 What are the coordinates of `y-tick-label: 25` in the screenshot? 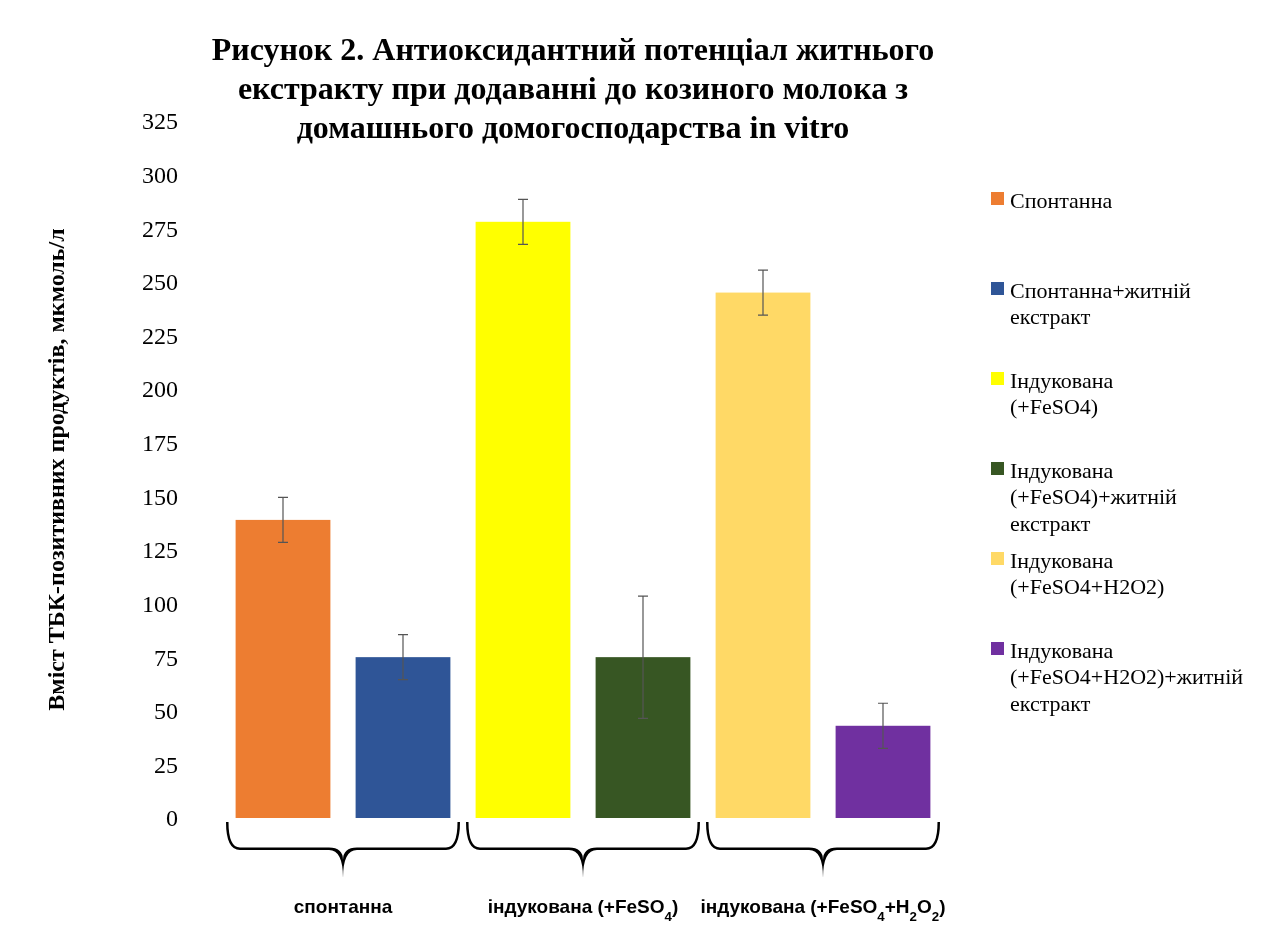 It's located at (166, 764).